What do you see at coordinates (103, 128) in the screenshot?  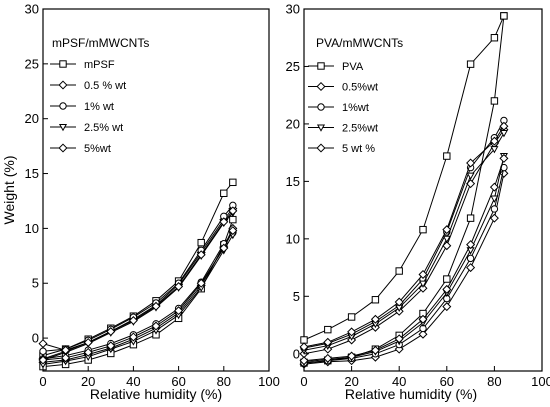 I see `legend-label: 2.5% wt` at bounding box center [103, 128].